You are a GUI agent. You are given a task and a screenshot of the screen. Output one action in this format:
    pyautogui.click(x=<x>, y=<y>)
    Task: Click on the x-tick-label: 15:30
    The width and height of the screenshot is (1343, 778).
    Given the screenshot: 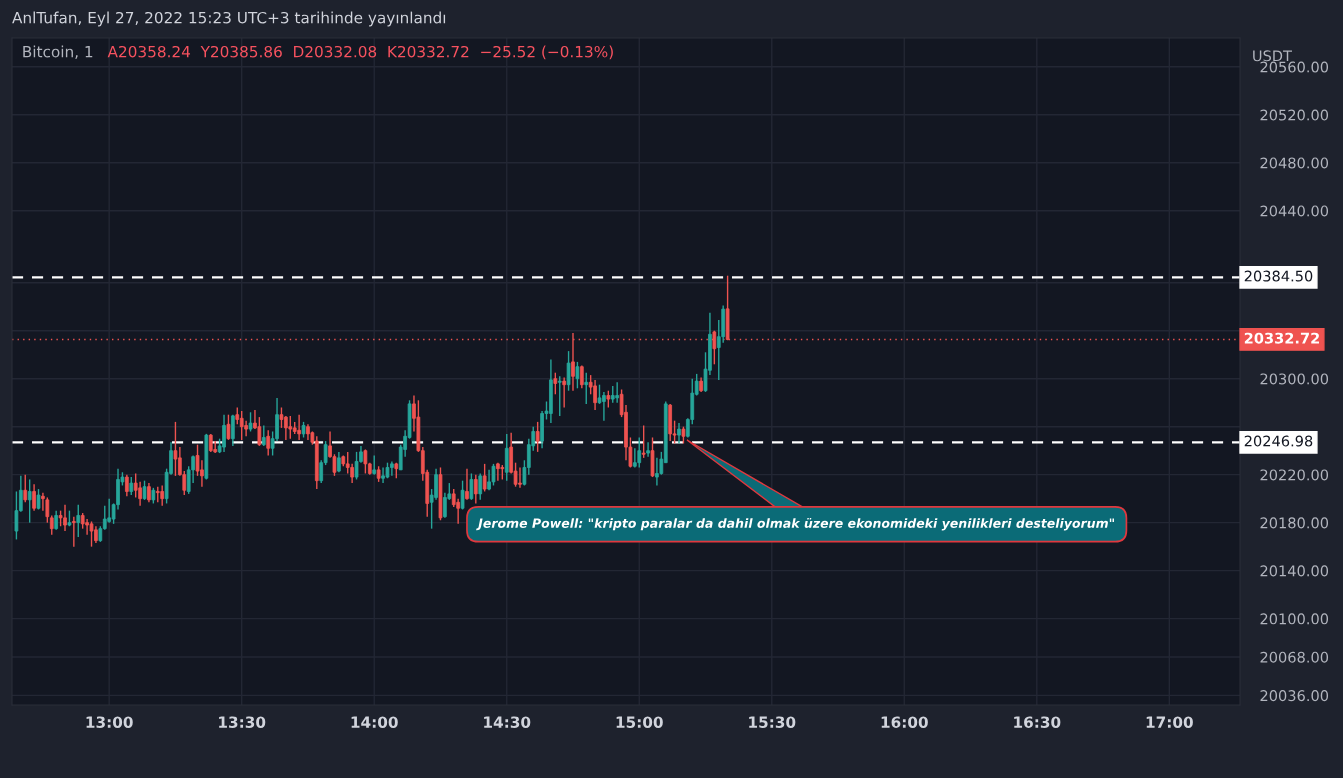 What is the action you would take?
    pyautogui.click(x=772, y=722)
    